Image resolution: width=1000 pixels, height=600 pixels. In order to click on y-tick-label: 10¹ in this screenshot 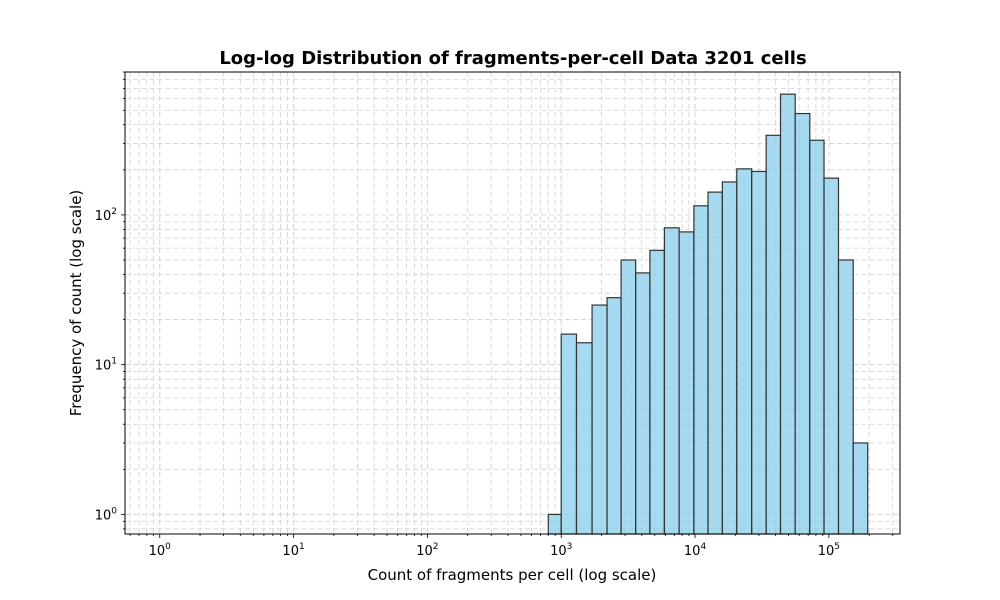, I will do `click(106, 365)`.